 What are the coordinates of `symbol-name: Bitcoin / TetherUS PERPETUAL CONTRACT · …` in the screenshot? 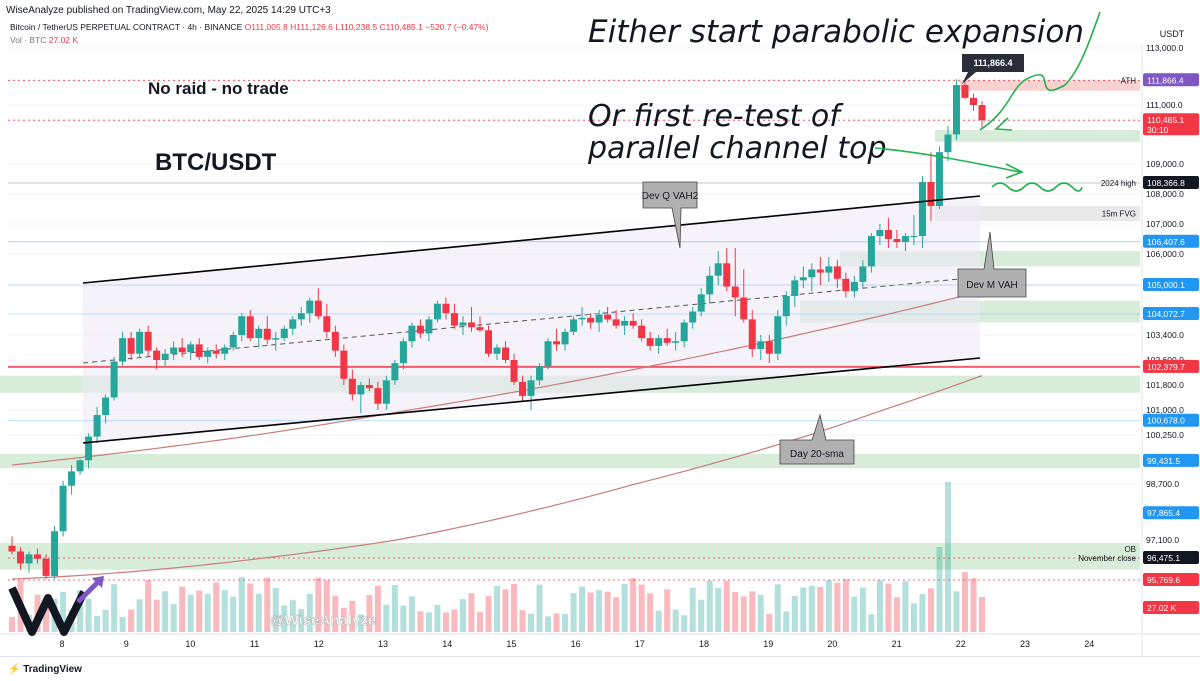 It's located at (126, 27).